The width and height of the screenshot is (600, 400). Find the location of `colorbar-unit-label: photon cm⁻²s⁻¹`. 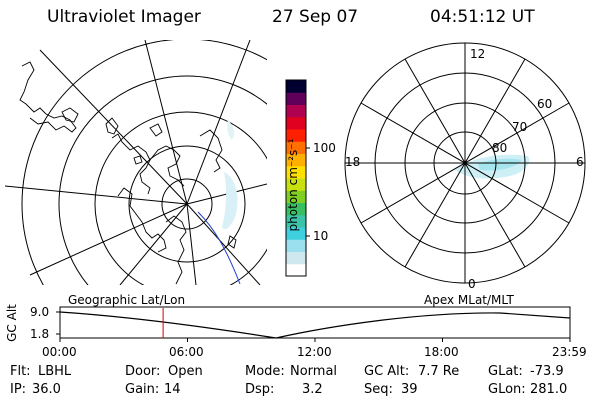

colorbar-unit-label: photon cm⁻²s⁻¹ is located at coordinates (293, 185).